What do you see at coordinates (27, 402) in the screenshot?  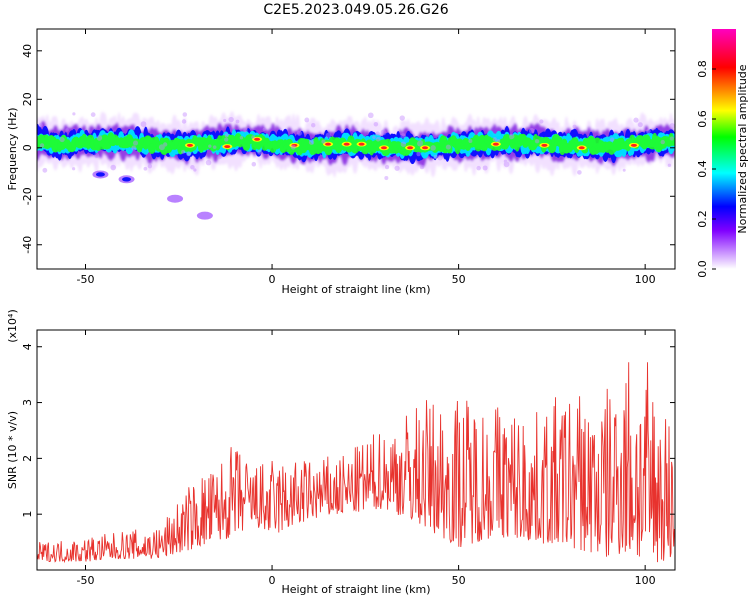 I see `snr-ytick-label: 3` at bounding box center [27, 402].